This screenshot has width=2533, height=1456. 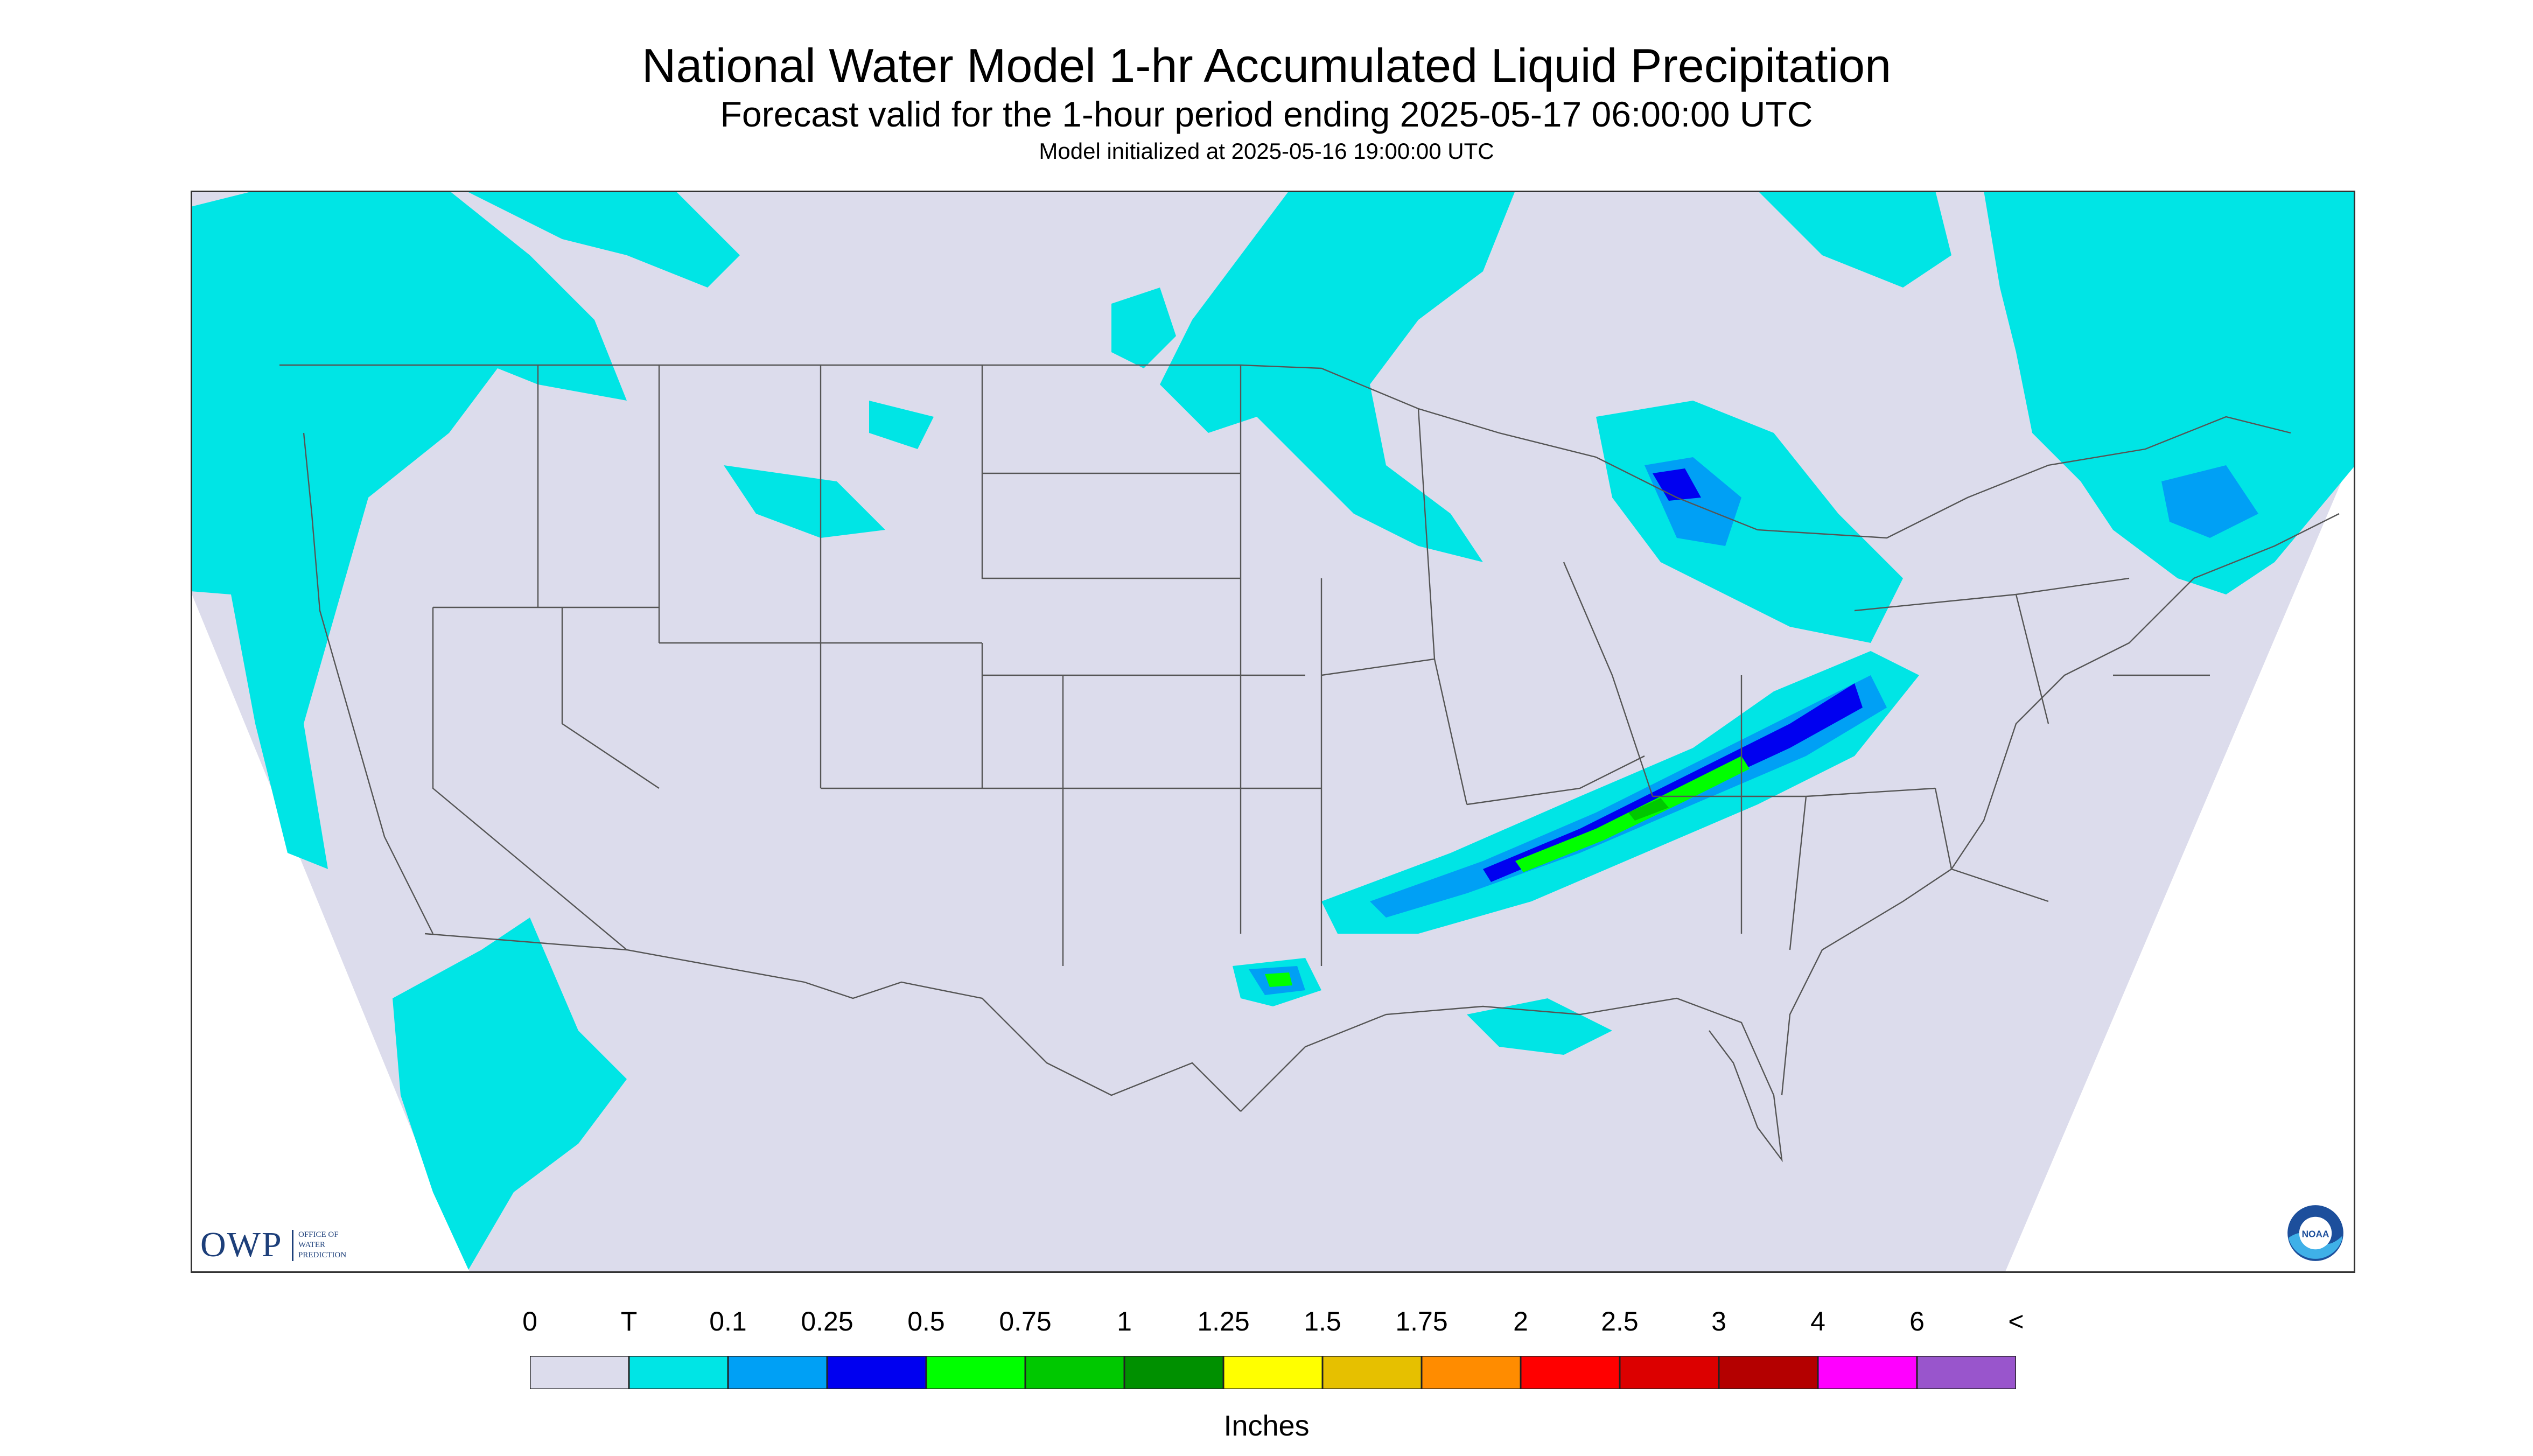 I want to click on state-lines-west, so click(x=748, y=665).